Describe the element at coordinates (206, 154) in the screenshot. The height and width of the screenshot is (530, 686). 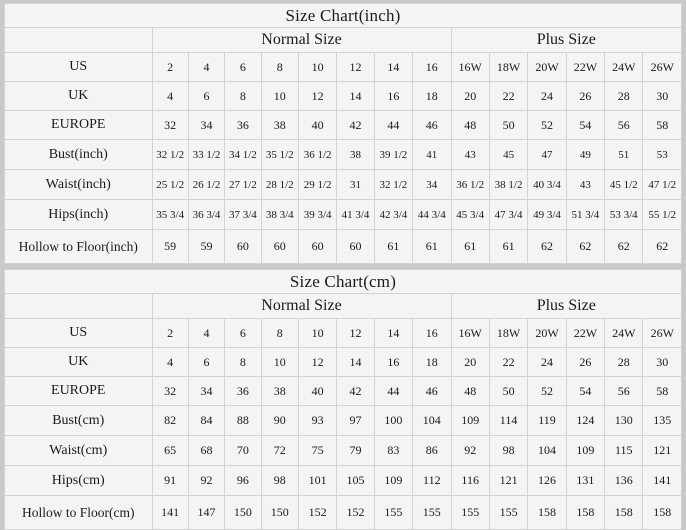
I see `cell: 33 1/2` at that location.